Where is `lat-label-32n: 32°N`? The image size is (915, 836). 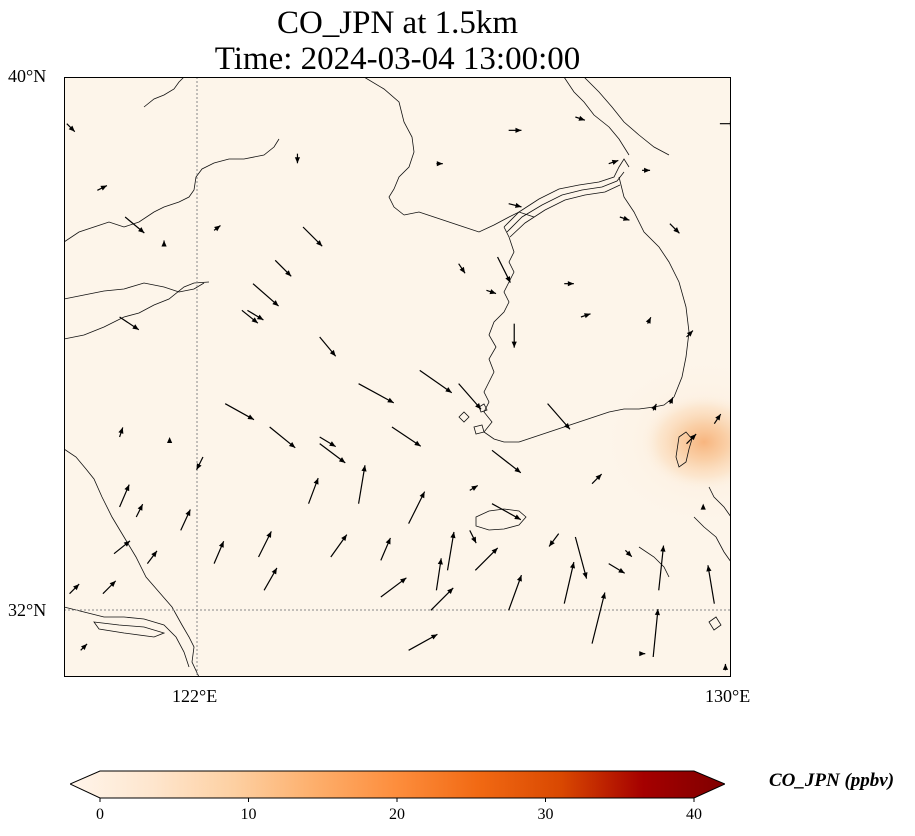 lat-label-32n: 32°N is located at coordinates (27, 610).